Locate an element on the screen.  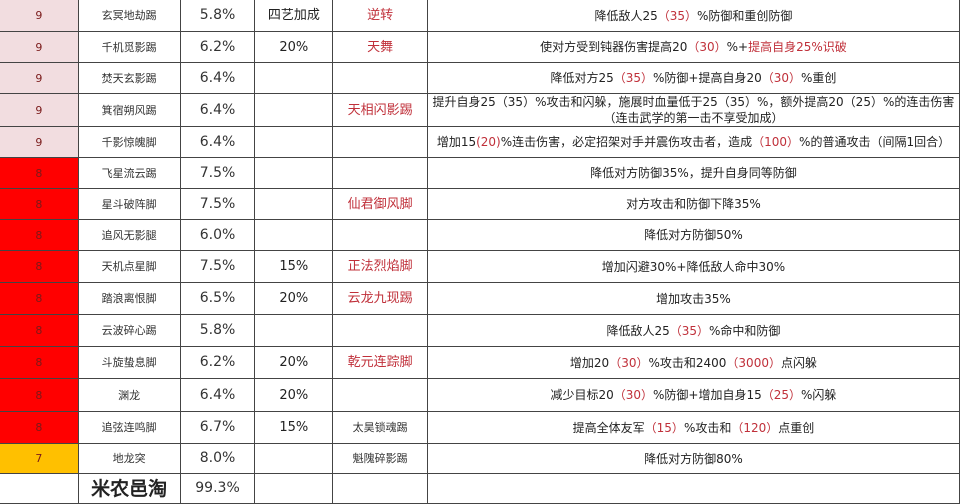
description-cell: 降低对方25（35）%防御+提高自身20（30）%重创 is located at coordinates (693, 78).